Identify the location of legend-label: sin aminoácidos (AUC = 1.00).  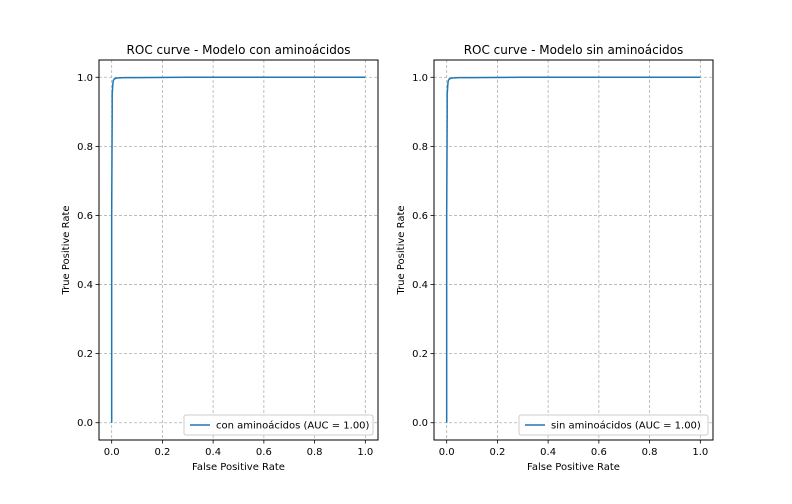
(626, 426).